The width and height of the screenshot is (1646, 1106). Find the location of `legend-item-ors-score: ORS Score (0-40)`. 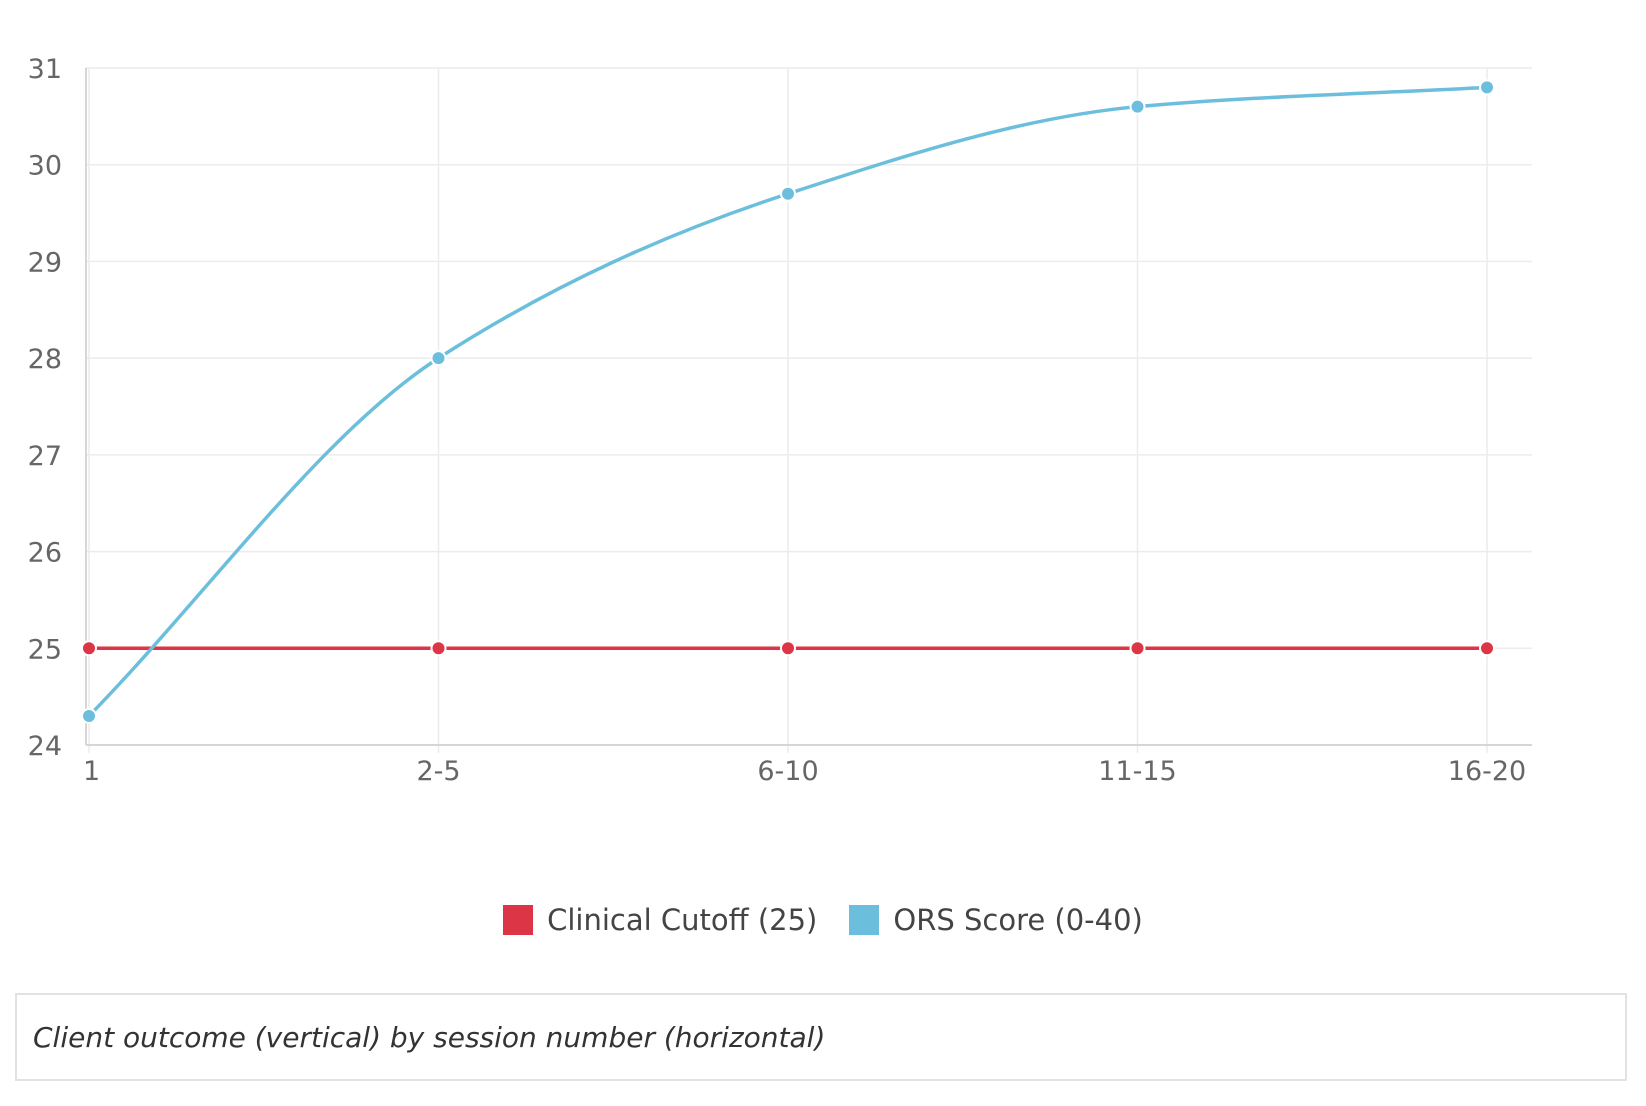

legend-item-ors-score: ORS Score (0-40) is located at coordinates (996, 920).